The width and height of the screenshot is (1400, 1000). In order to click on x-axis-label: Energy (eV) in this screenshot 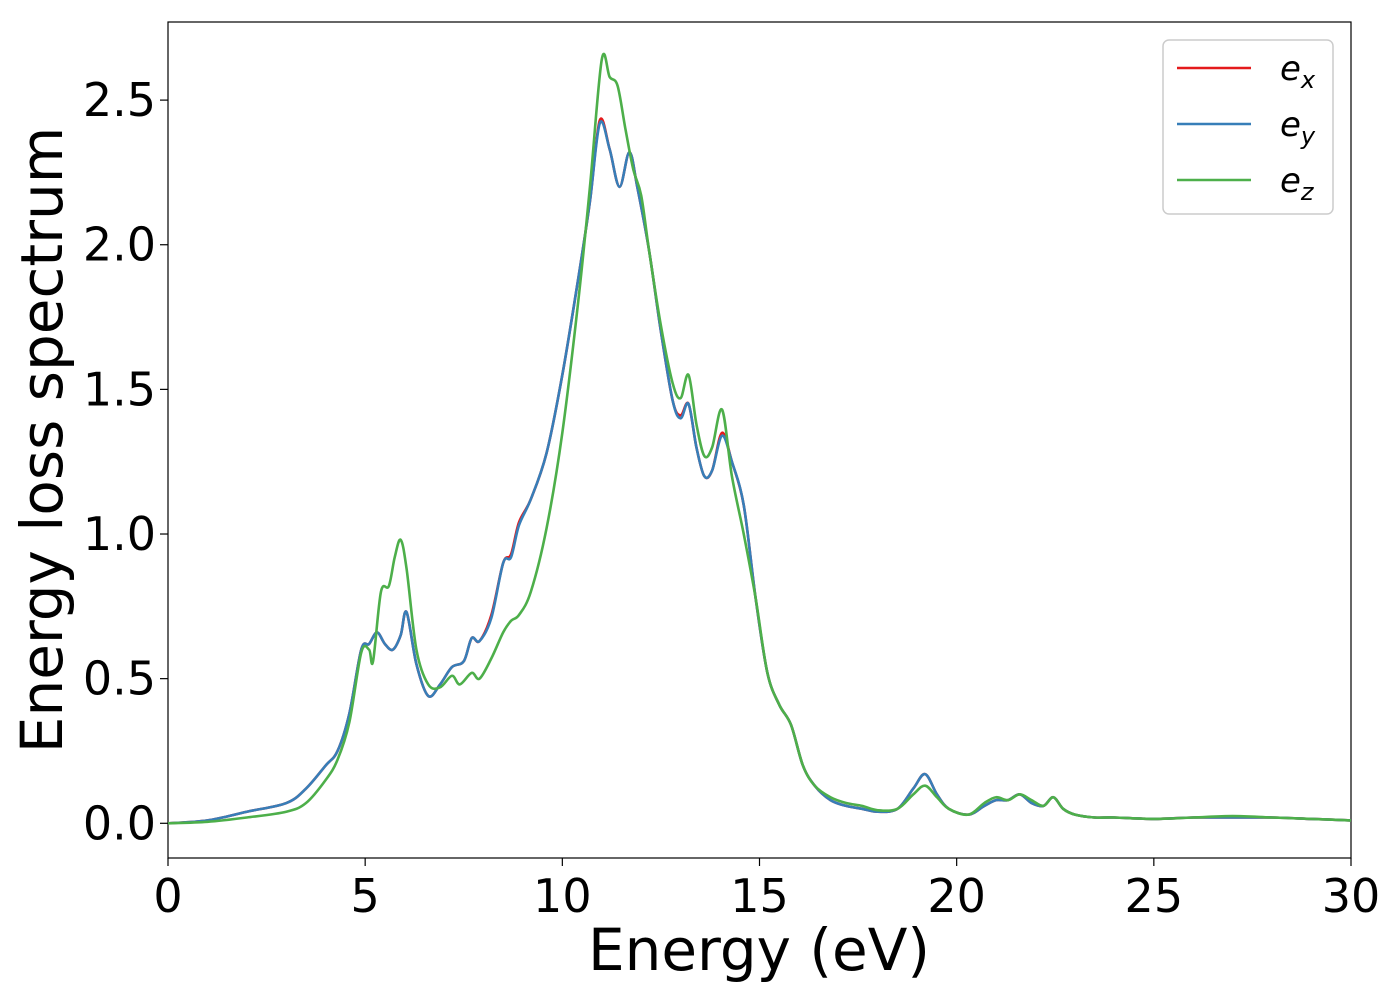, I will do `click(759, 950)`.